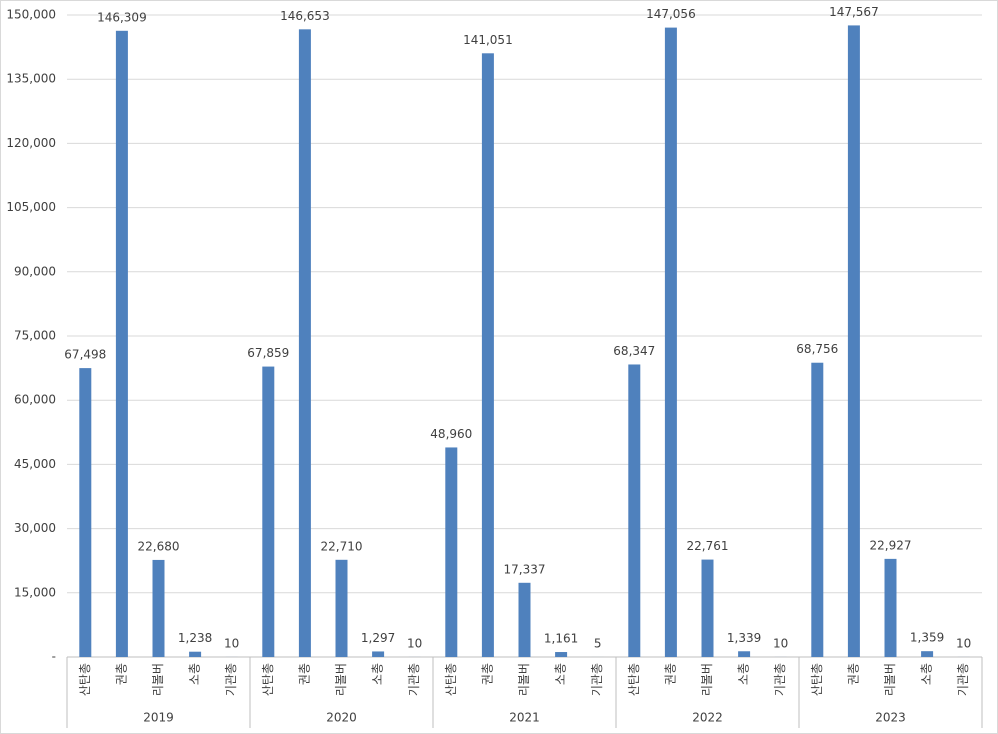 The height and width of the screenshot is (734, 998). I want to click on y-tick-label: 120,000, so click(31, 143).